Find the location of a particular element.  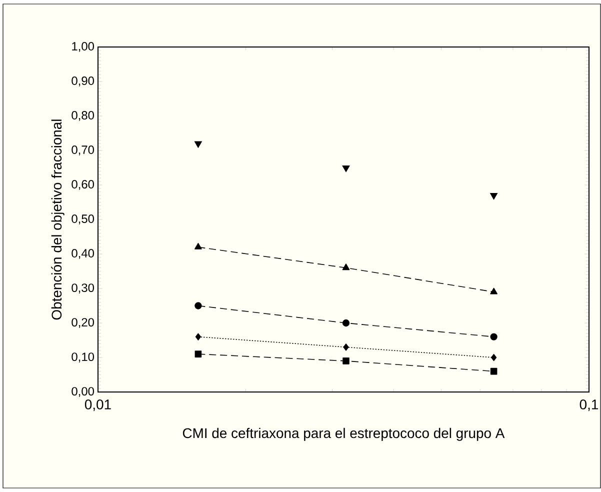

x-tick-label: 0,1 is located at coordinates (589, 406).